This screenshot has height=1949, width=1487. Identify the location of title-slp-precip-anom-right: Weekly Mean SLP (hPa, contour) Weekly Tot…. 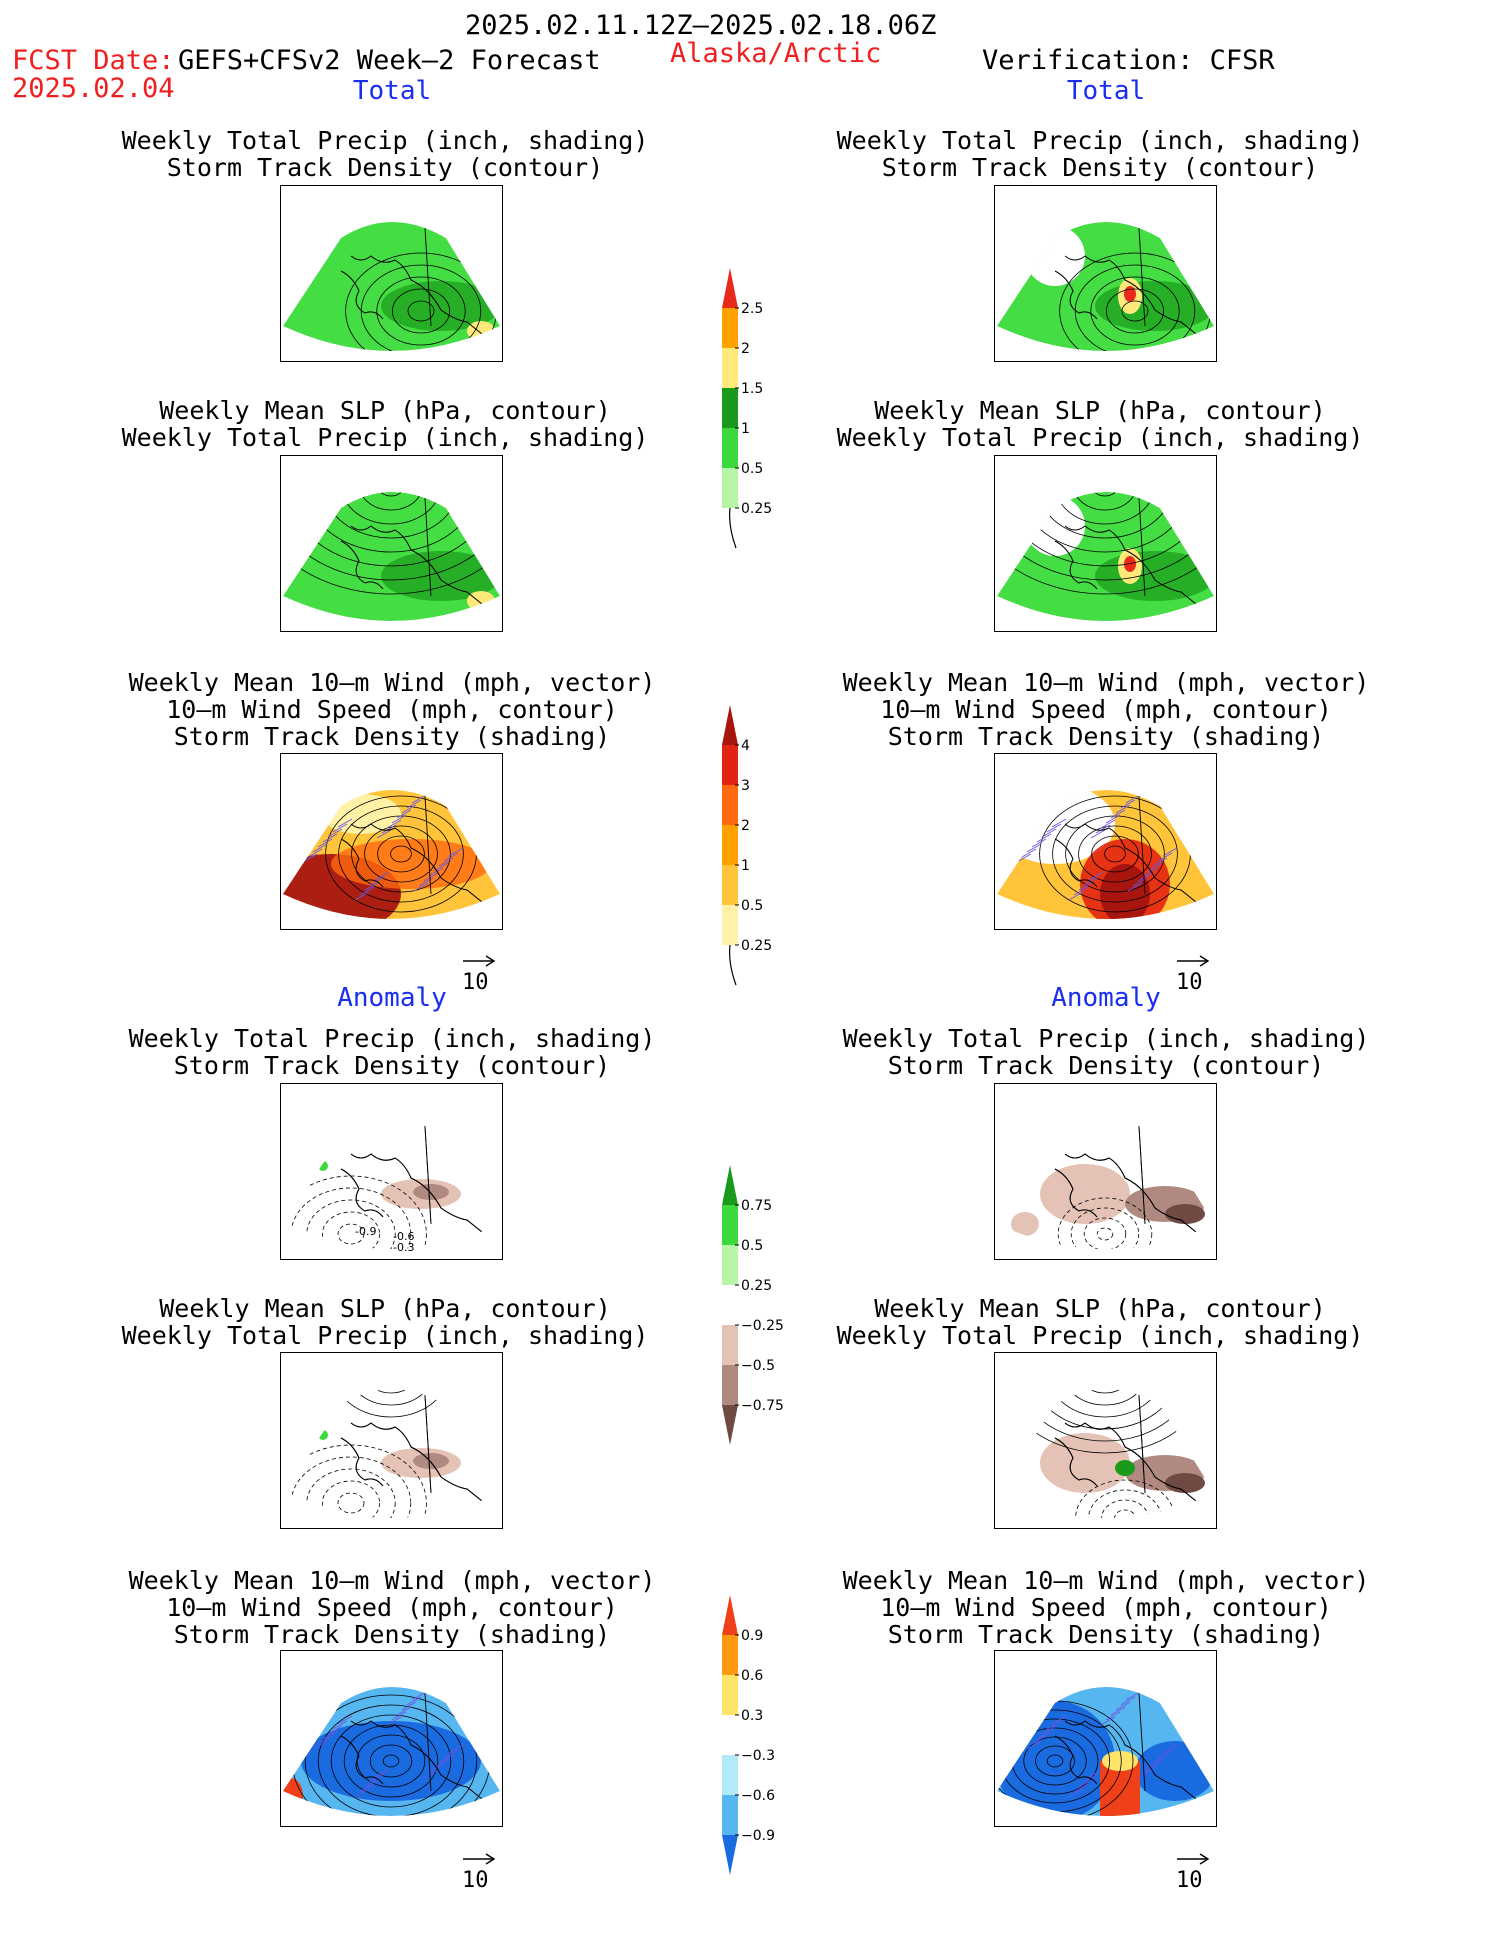
(1100, 1322).